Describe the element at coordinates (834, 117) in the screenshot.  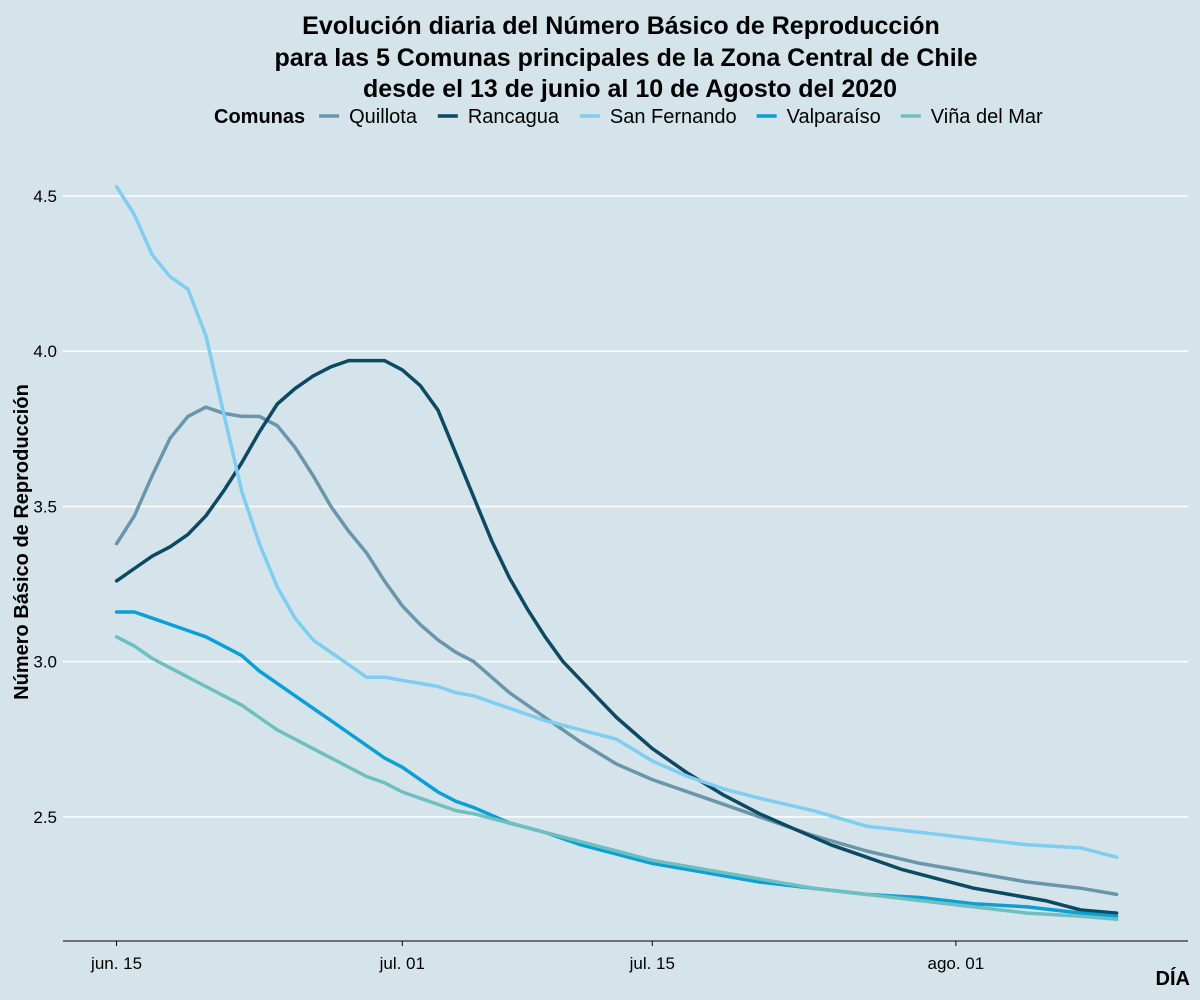
I see `legend-label: Valparaíso` at that location.